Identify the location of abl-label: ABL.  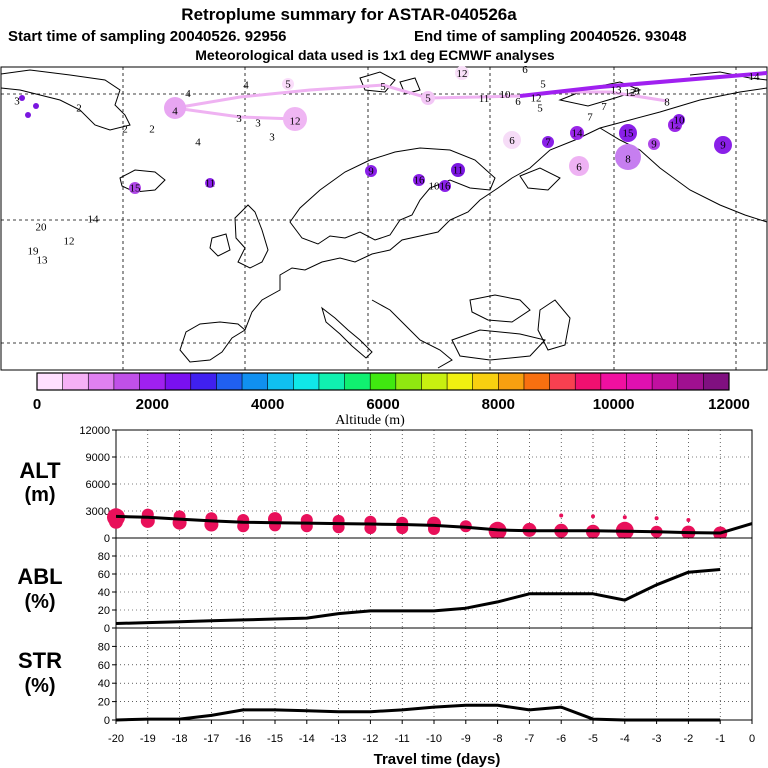
(39, 576).